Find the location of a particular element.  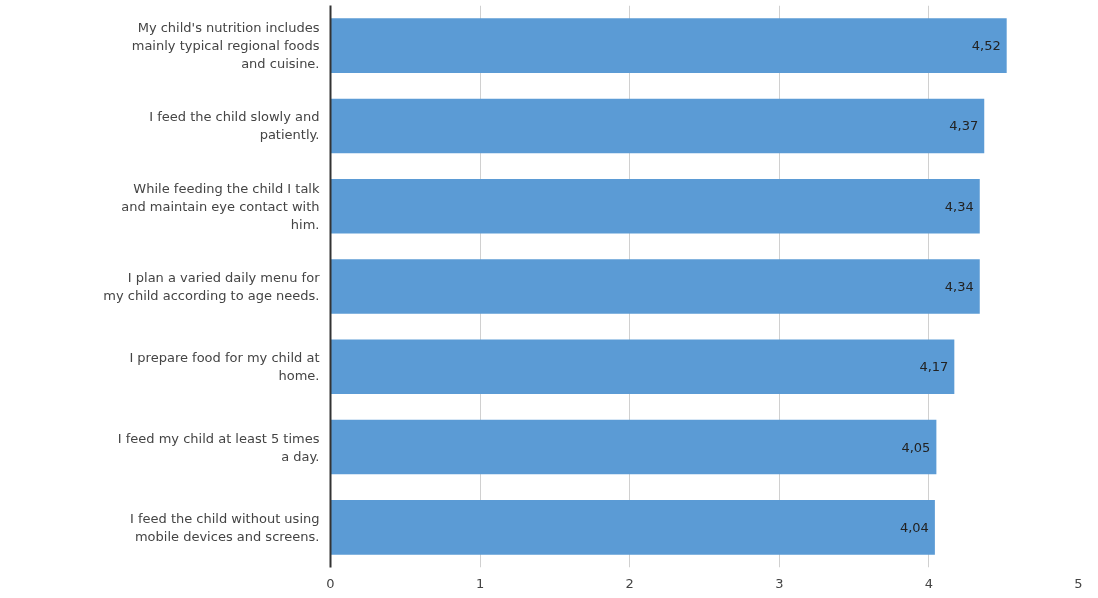

data-label: 4,37 is located at coordinates (964, 126).